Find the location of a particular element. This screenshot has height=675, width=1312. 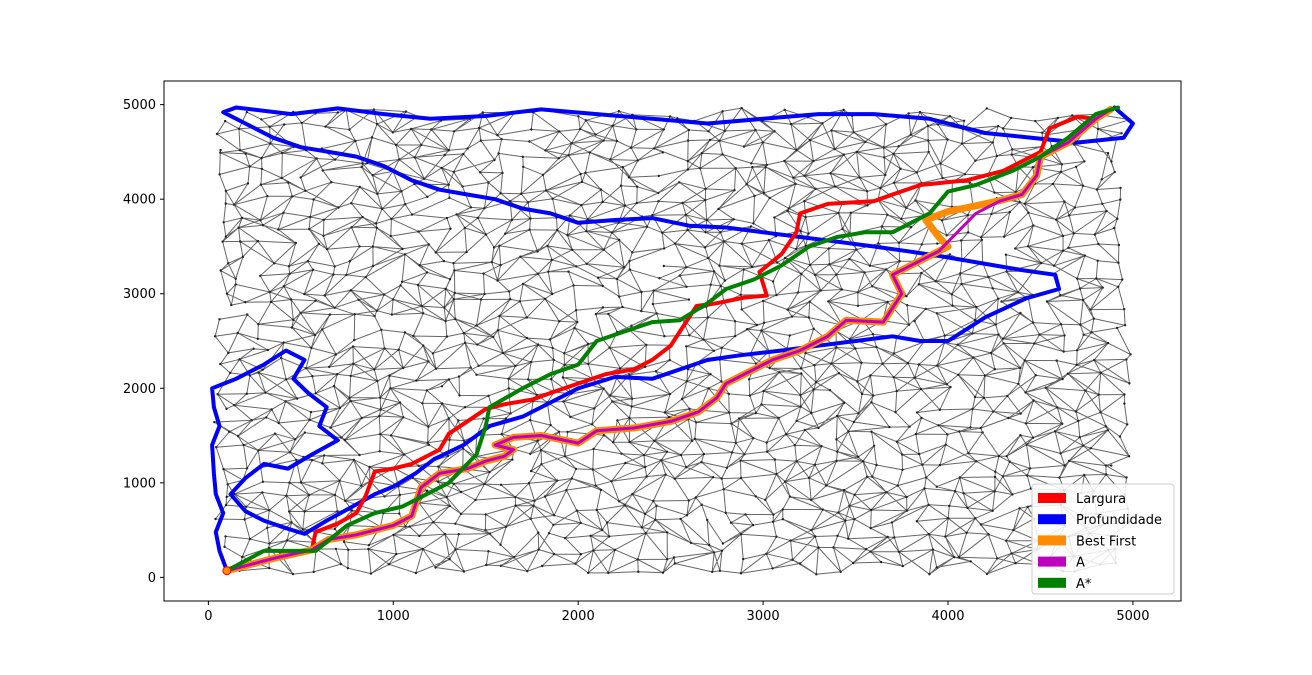

legend-box is located at coordinates (1103, 539).